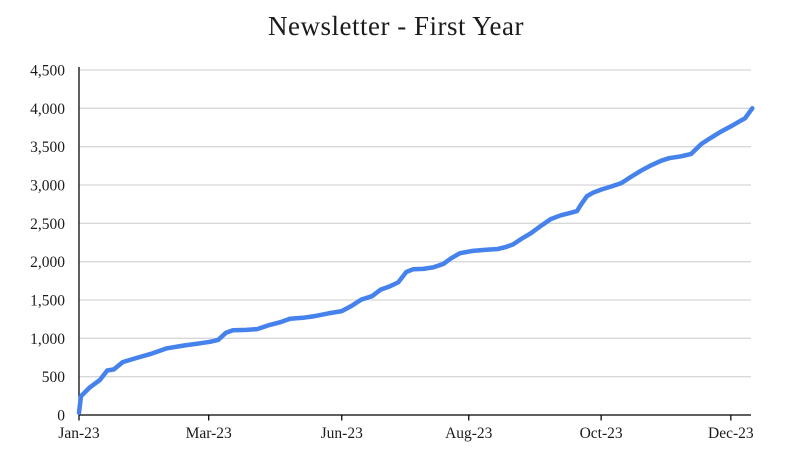 This screenshot has height=475, width=792. What do you see at coordinates (47, 147) in the screenshot?
I see `y-axis-label: 3,500` at bounding box center [47, 147].